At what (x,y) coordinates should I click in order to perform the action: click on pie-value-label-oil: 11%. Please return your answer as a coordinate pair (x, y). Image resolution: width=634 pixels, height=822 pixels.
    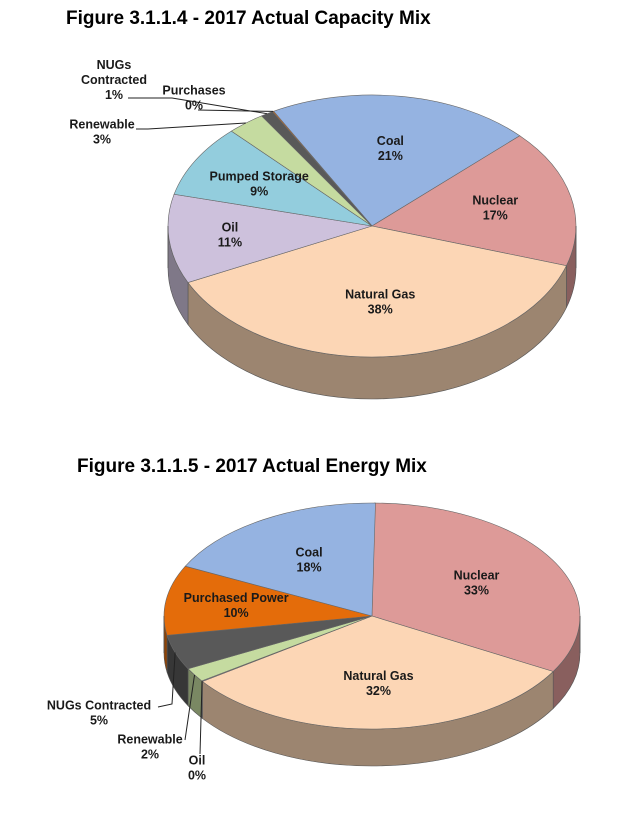
    Looking at the image, I should click on (230, 243).